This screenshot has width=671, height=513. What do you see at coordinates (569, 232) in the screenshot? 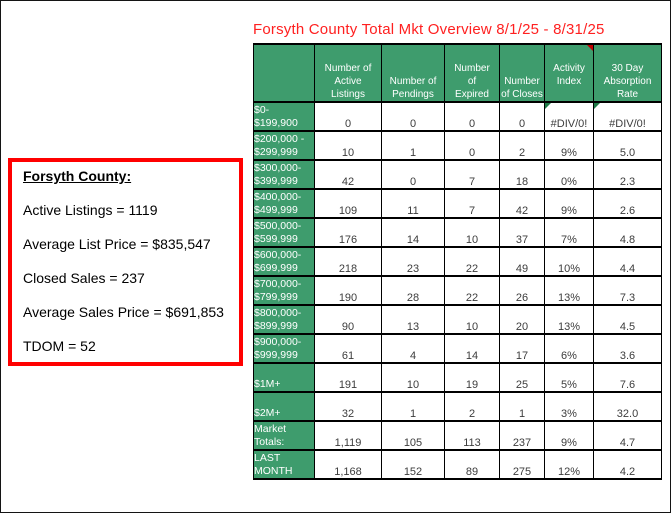
I see `value-cell: 7%` at bounding box center [569, 232].